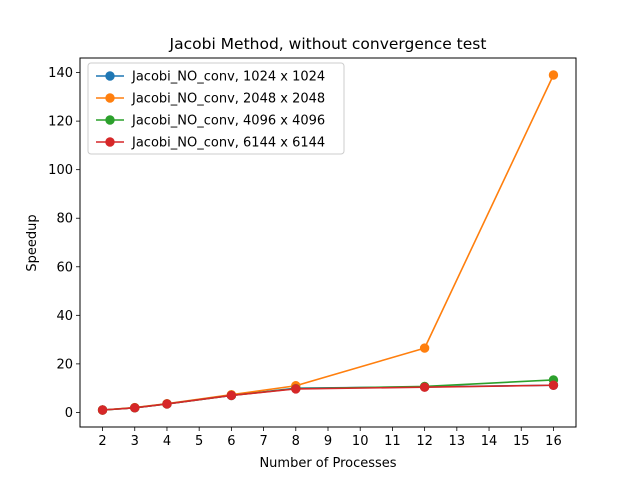  I want to click on x-axis-ticks: 2 3 4 5 6 7 8 9 10 11 12 13 14 15 16, so click(330, 438).